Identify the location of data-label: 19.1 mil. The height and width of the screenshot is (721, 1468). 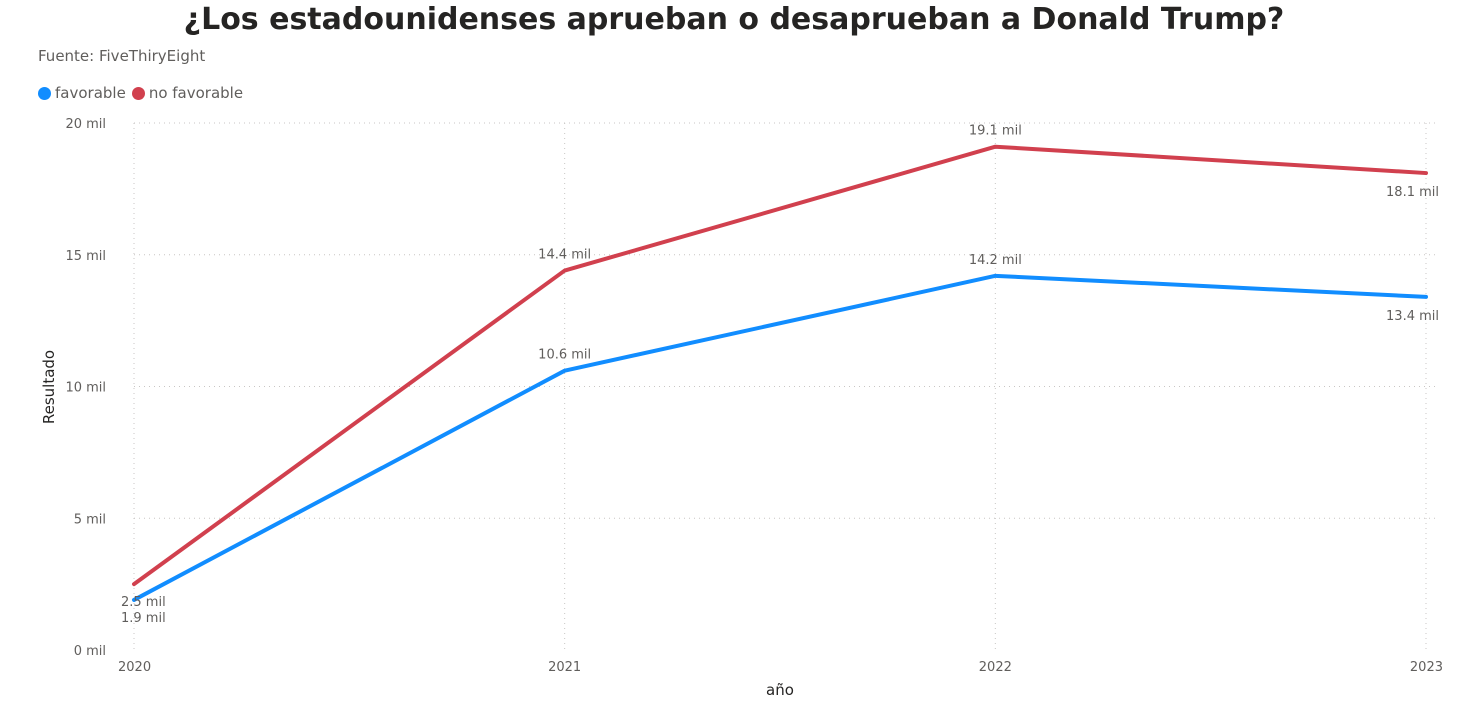
(995, 131).